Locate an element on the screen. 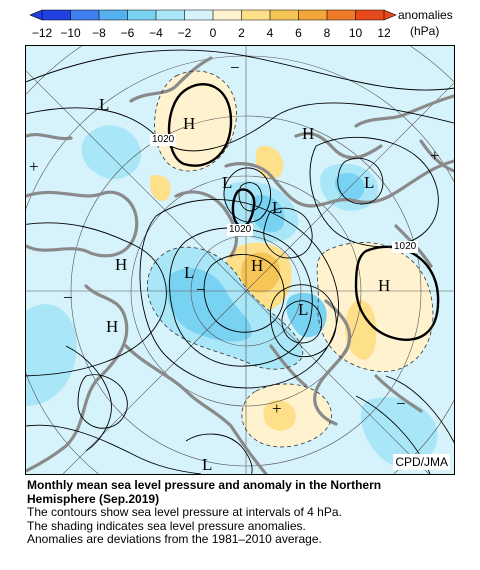 The height and width of the screenshot is (570, 480). anomaly-colorbar: −12 −10 −8 −6 −4 −2 0 2 4 6 8 10 12 anomalies (hPa) is located at coordinates (241, 24).